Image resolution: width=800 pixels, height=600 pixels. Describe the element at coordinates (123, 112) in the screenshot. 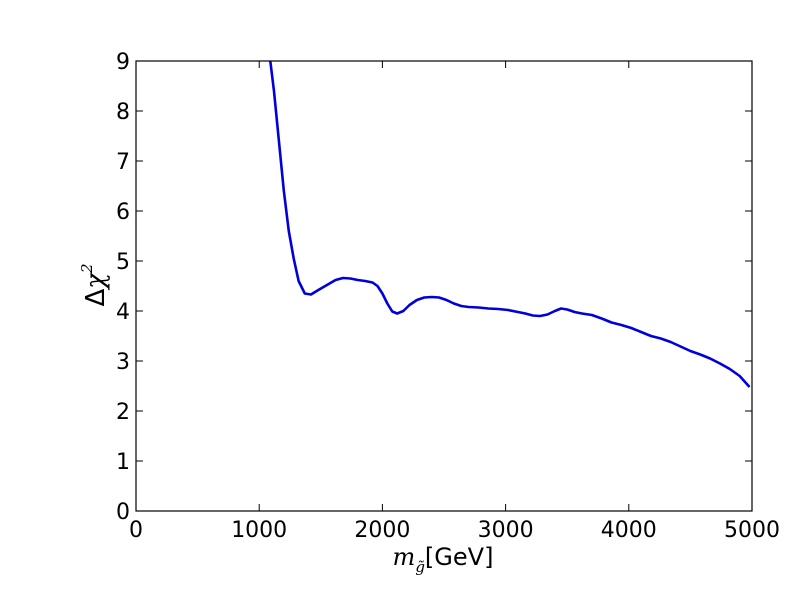

I see `y-tick-label: 8` at that location.